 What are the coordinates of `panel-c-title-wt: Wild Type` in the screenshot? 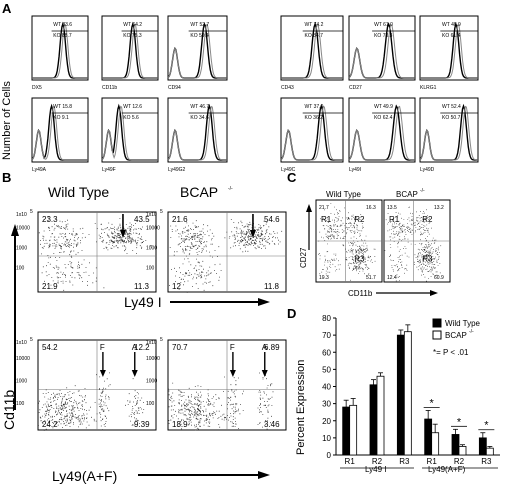 It's located at (344, 194).